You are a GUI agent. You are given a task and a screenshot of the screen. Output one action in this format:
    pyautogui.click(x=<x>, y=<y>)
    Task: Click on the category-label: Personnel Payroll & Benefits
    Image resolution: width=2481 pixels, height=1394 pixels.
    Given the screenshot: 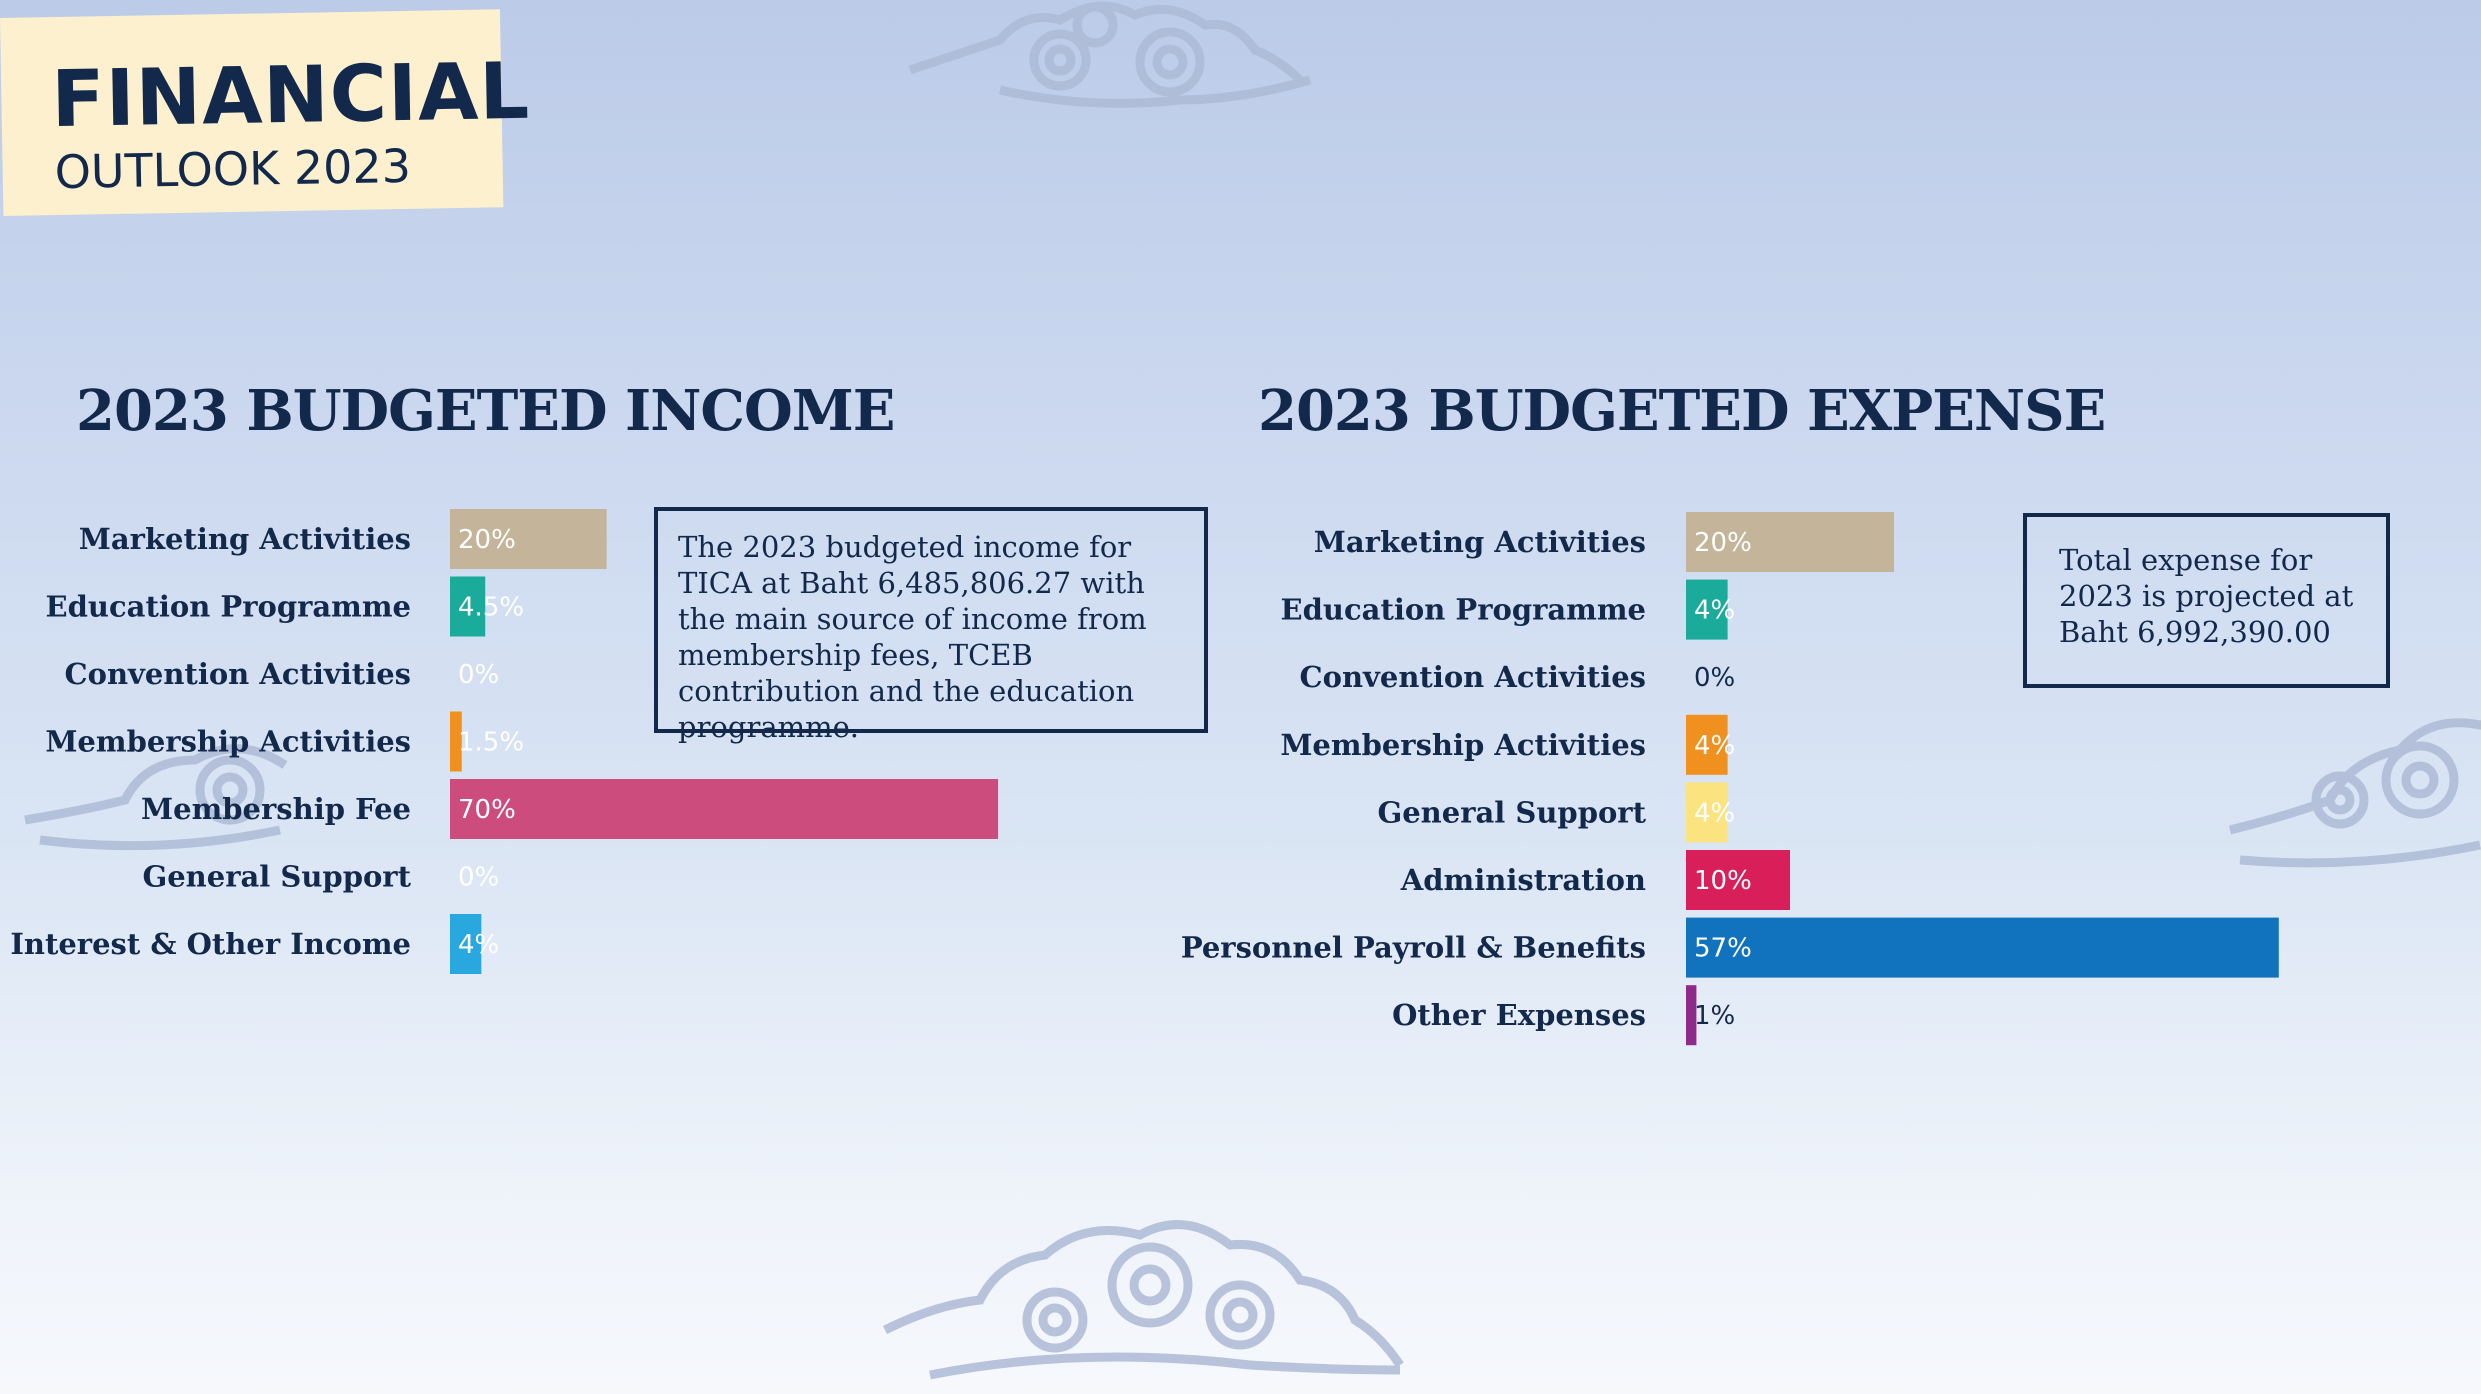 What is the action you would take?
    pyautogui.click(x=1413, y=948)
    